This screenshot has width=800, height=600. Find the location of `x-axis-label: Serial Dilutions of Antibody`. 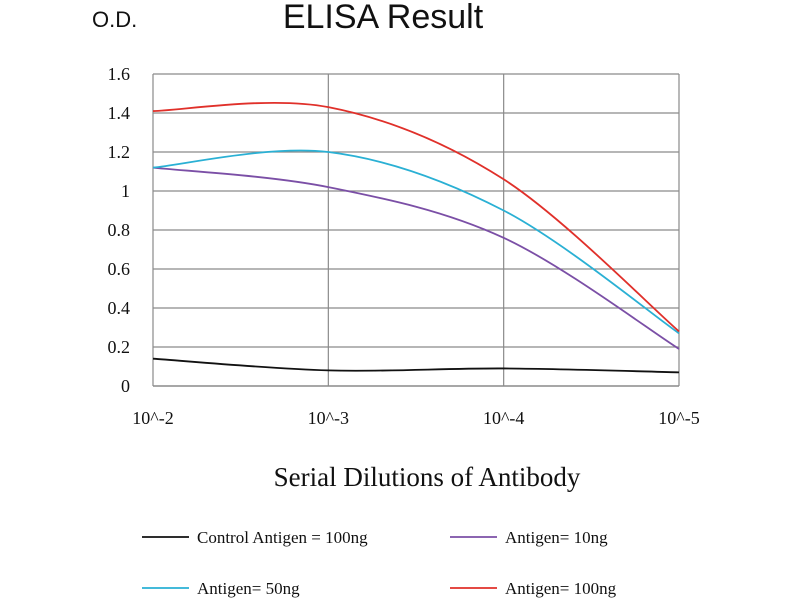

x-axis-label: Serial Dilutions of Antibody is located at coordinates (427, 477).